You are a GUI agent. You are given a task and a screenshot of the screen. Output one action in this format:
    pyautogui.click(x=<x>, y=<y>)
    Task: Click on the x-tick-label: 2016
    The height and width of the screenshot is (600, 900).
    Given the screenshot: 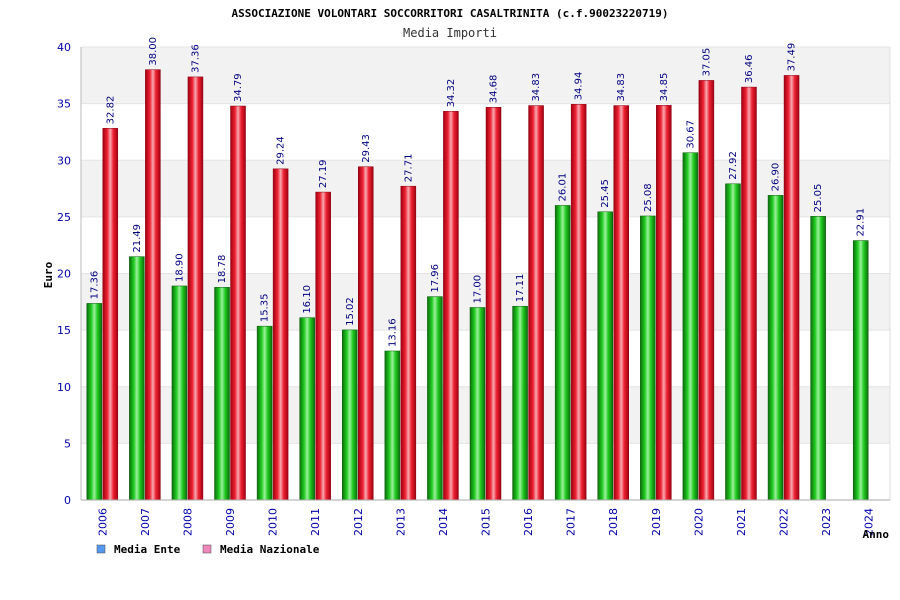 What is the action you would take?
    pyautogui.click(x=528, y=522)
    